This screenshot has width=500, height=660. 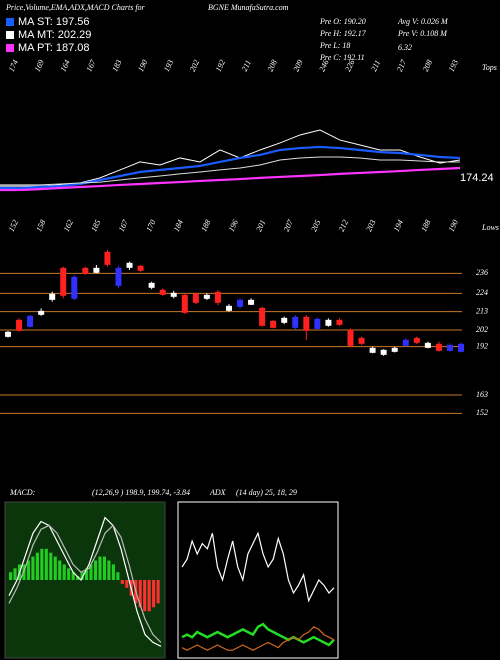 What do you see at coordinates (422, 33) in the screenshot?
I see `stat: Pre V: 0.108 M` at bounding box center [422, 33].